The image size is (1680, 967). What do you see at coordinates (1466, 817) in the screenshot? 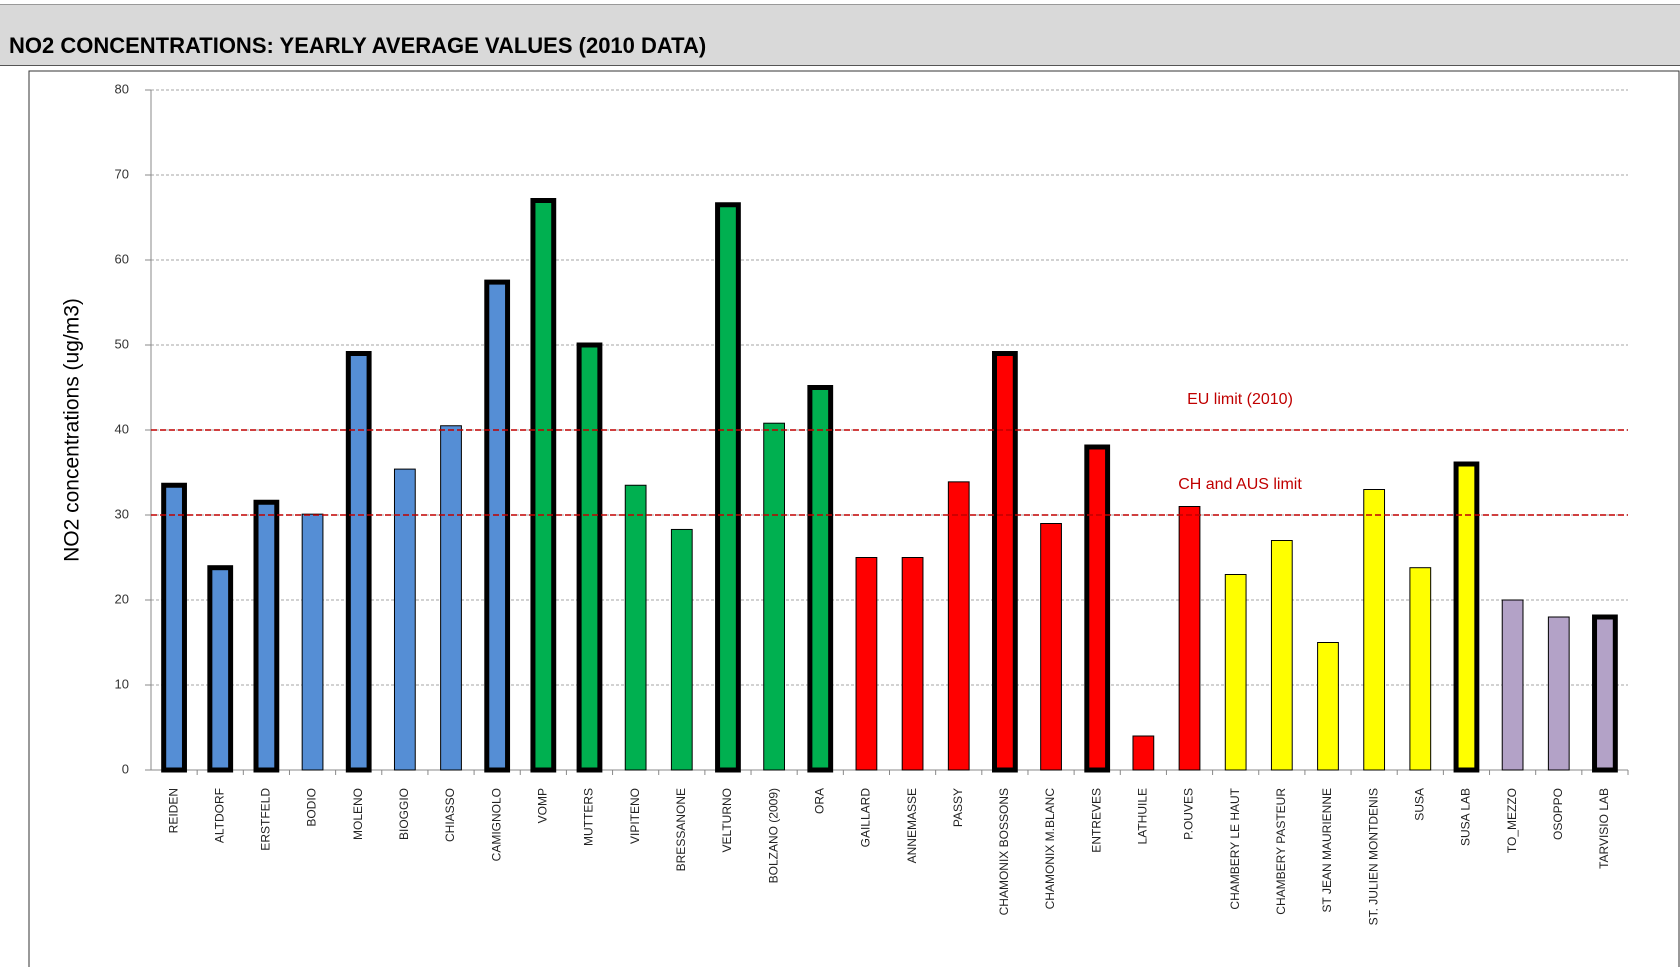
I see `x-tick-label: SUSA LAB` at bounding box center [1466, 817].